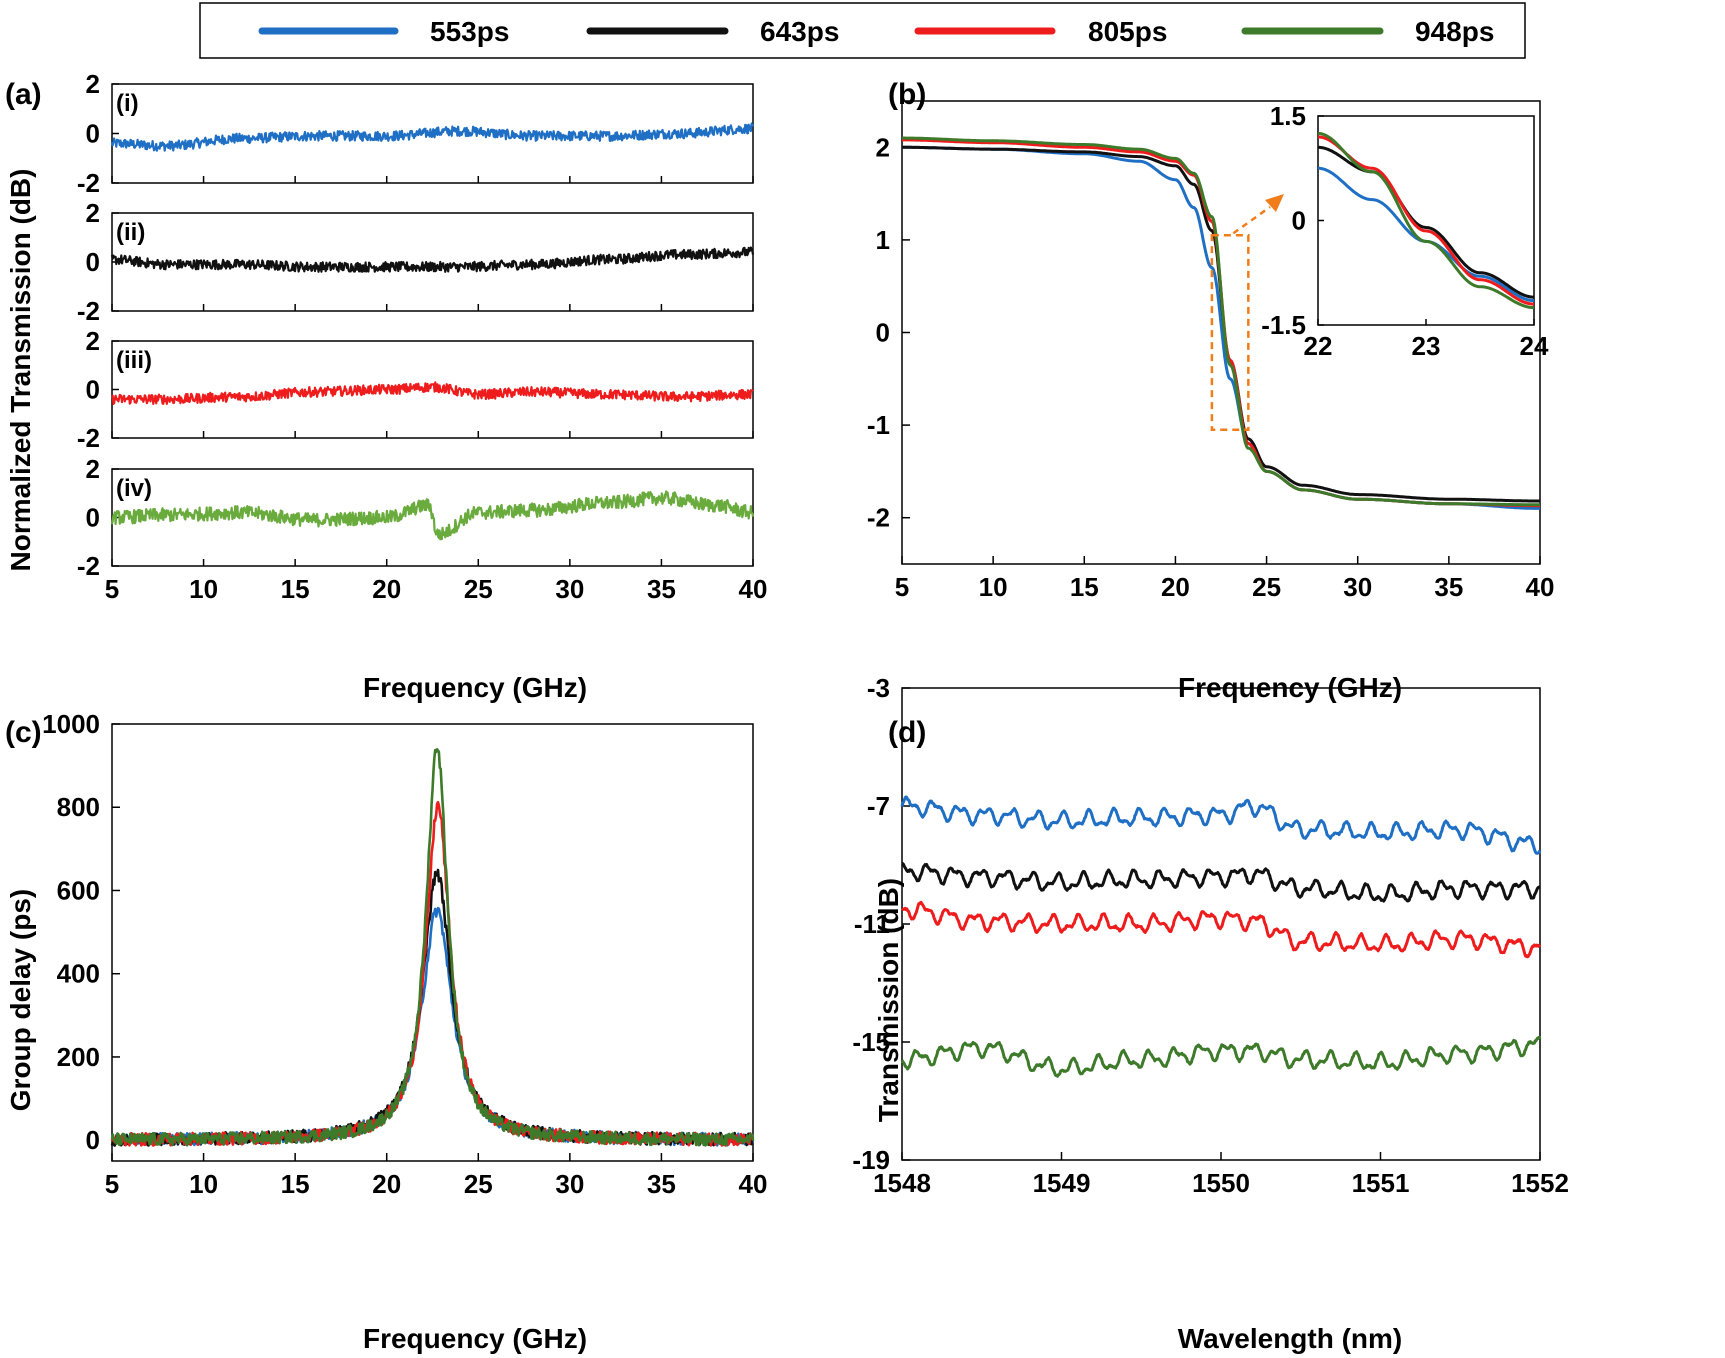  I want to click on panel-b-axes-xtick-label: 5, so click(902, 587).